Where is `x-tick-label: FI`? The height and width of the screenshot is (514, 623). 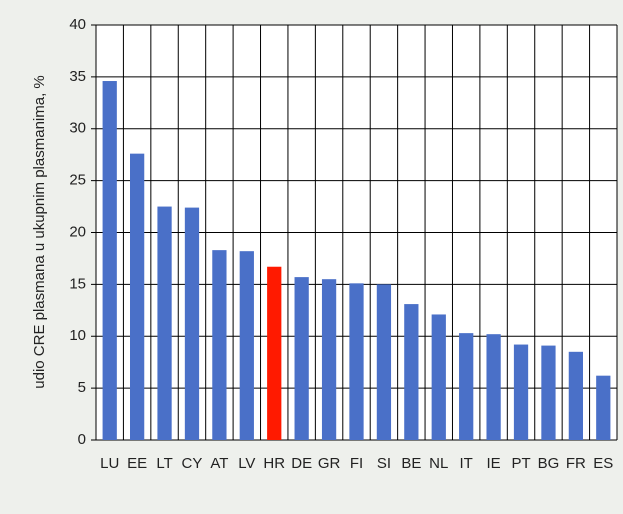
x-tick-label: FI is located at coordinates (356, 463).